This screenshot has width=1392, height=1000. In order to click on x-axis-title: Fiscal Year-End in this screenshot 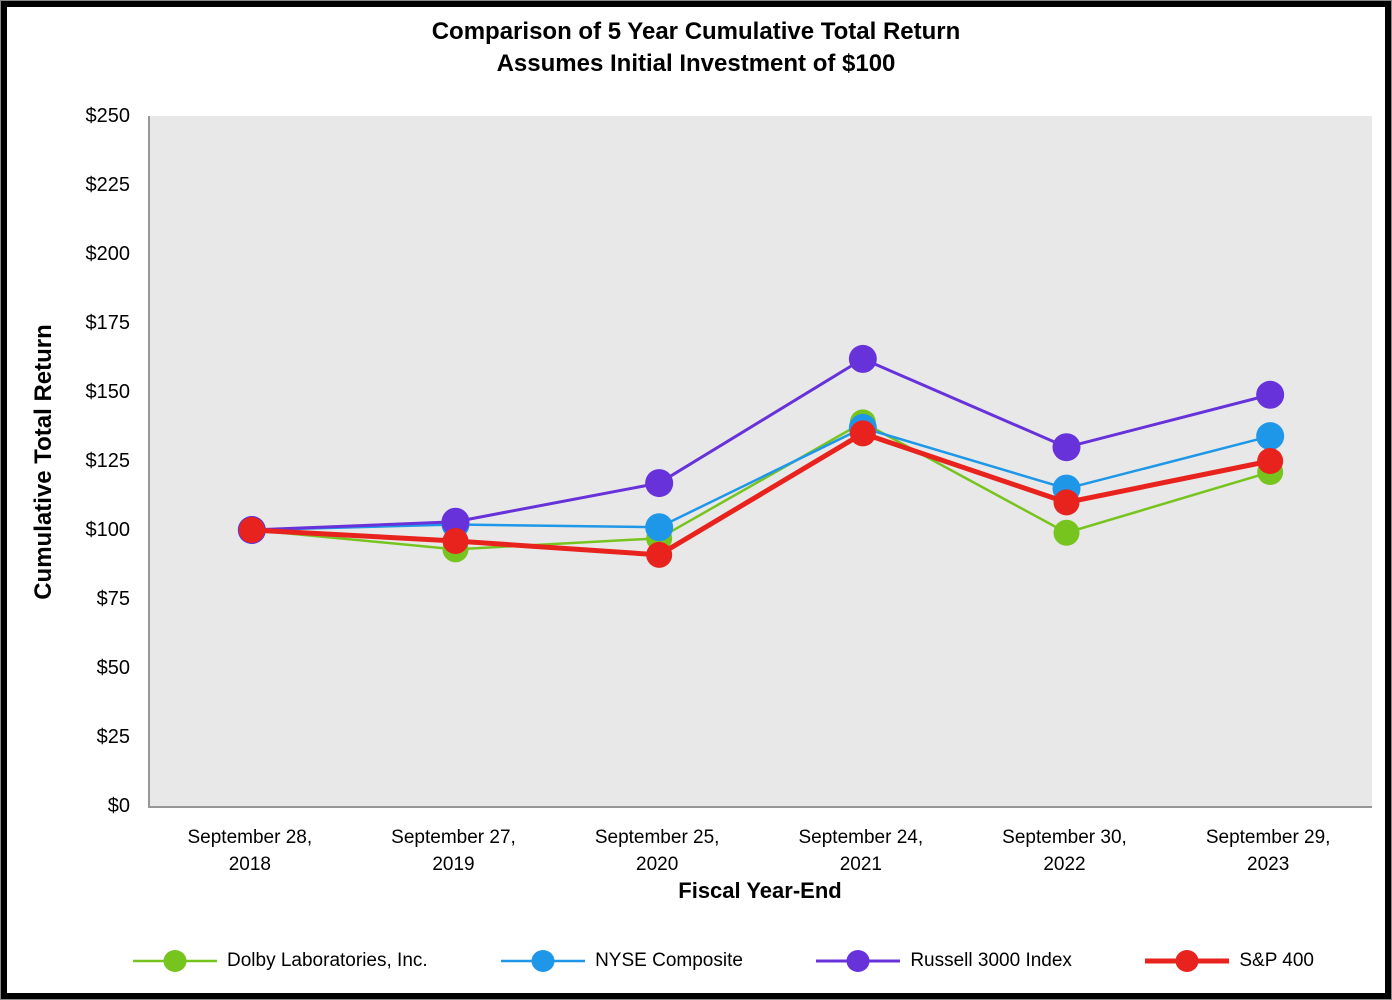, I will do `click(760, 890)`.